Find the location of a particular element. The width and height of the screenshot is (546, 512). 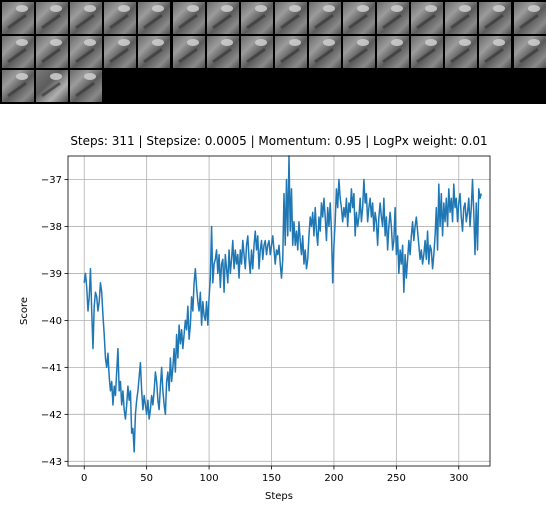

x-tick-label: 100 is located at coordinates (209, 478).